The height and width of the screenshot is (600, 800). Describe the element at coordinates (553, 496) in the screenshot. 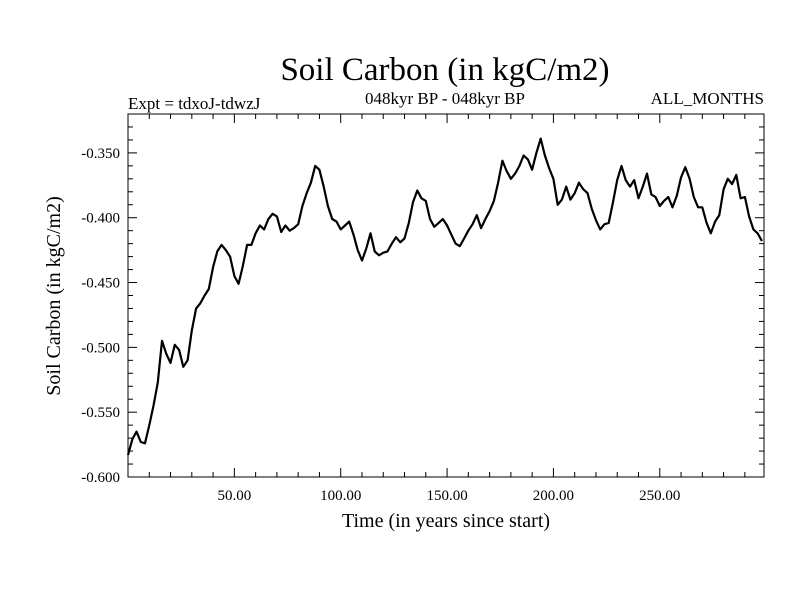

I see `x-tick-label: 200.00` at that location.